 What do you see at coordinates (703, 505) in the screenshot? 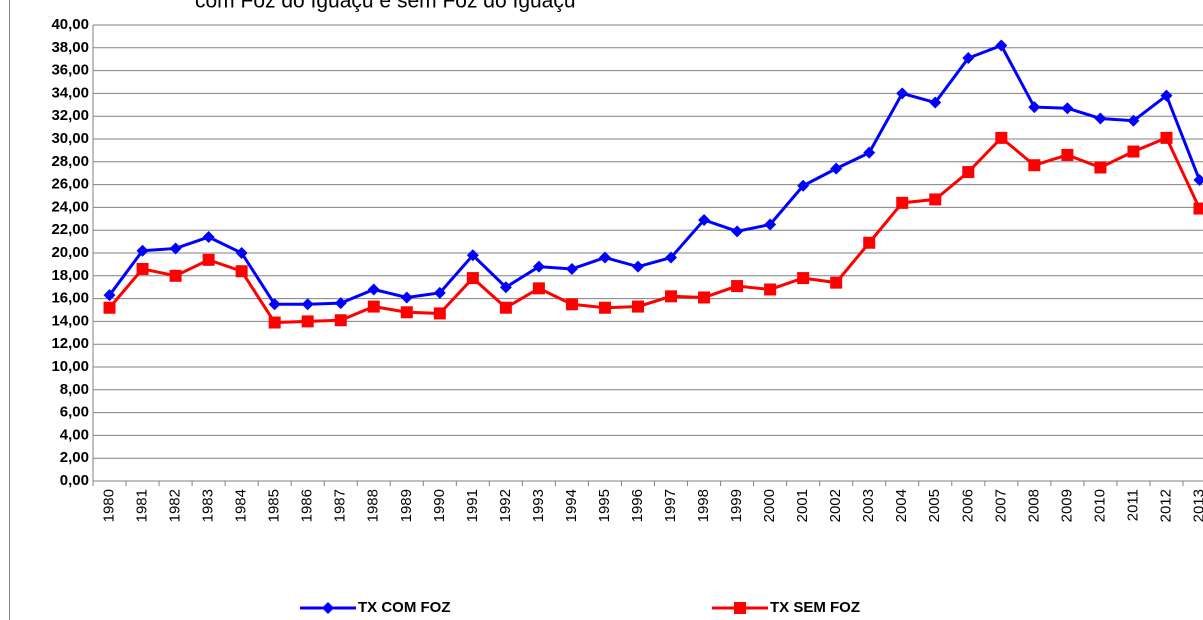
I see `x-tick-label: 1998` at bounding box center [703, 505].